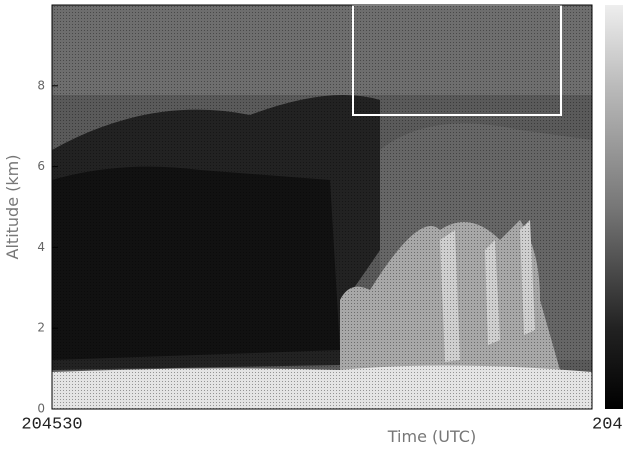  What do you see at coordinates (12, 207) in the screenshot?
I see `y-axis-label: Altitude (km)` at bounding box center [12, 207].